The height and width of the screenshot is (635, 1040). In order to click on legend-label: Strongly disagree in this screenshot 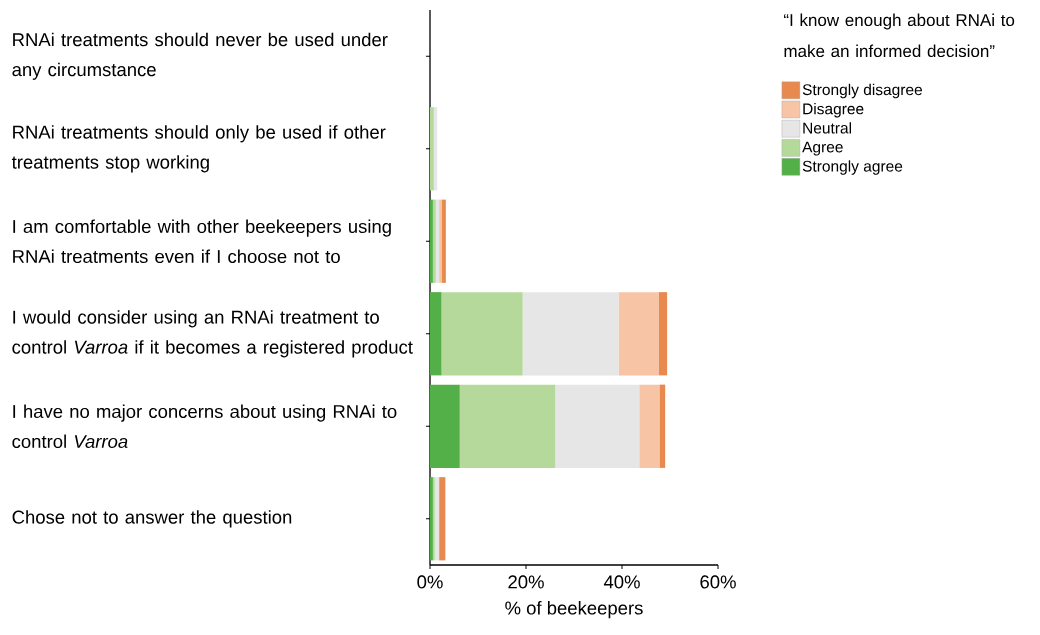, I will do `click(862, 91)`.